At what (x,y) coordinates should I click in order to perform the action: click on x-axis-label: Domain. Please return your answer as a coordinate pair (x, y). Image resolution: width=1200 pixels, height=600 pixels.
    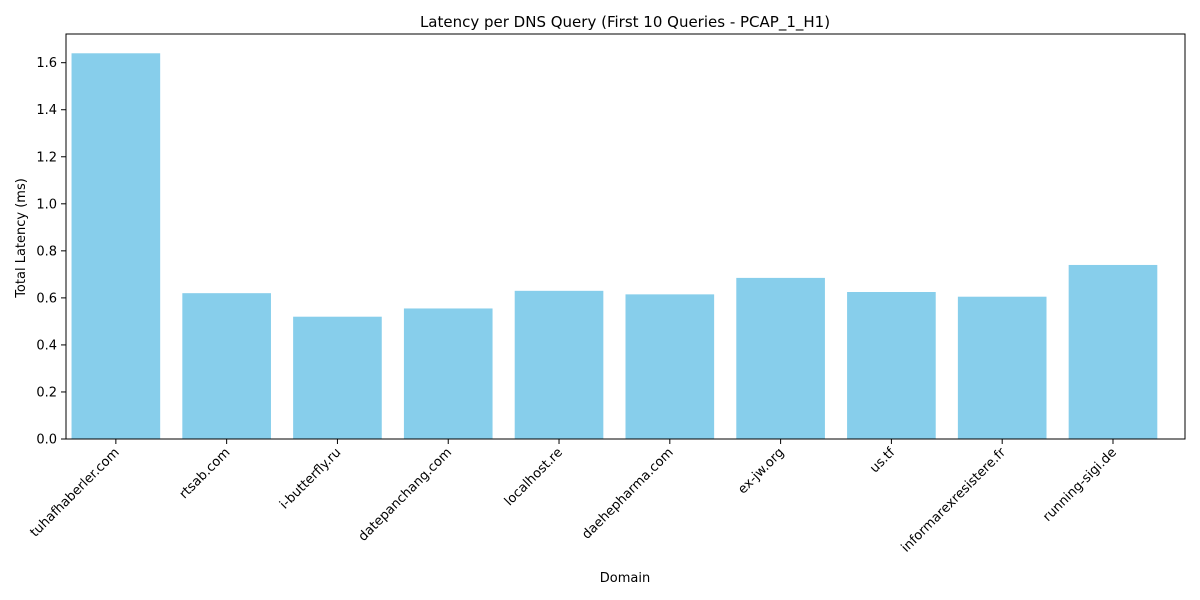
    Looking at the image, I should click on (625, 578).